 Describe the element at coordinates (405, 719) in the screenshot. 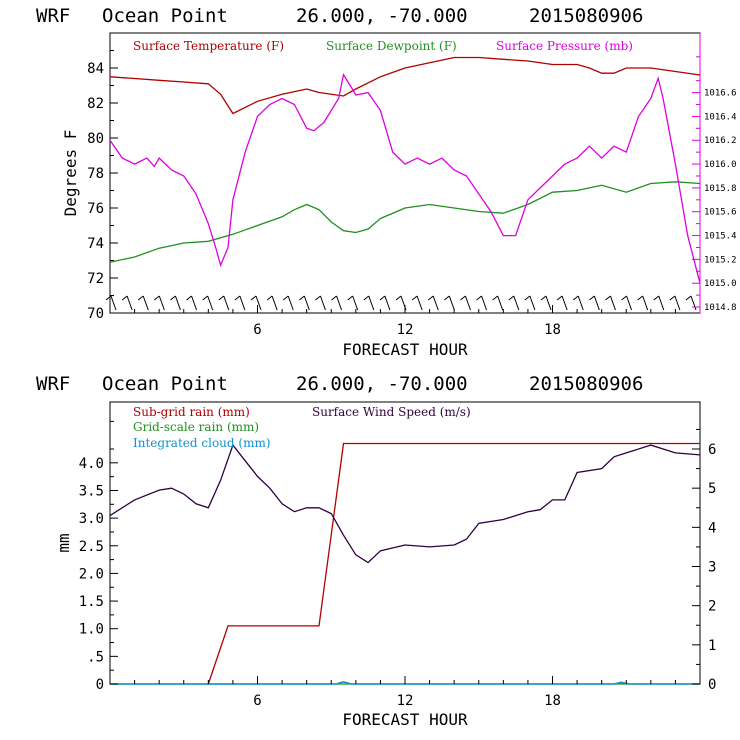

I see `bottom-x-axis-label: FORECAST HOUR` at that location.